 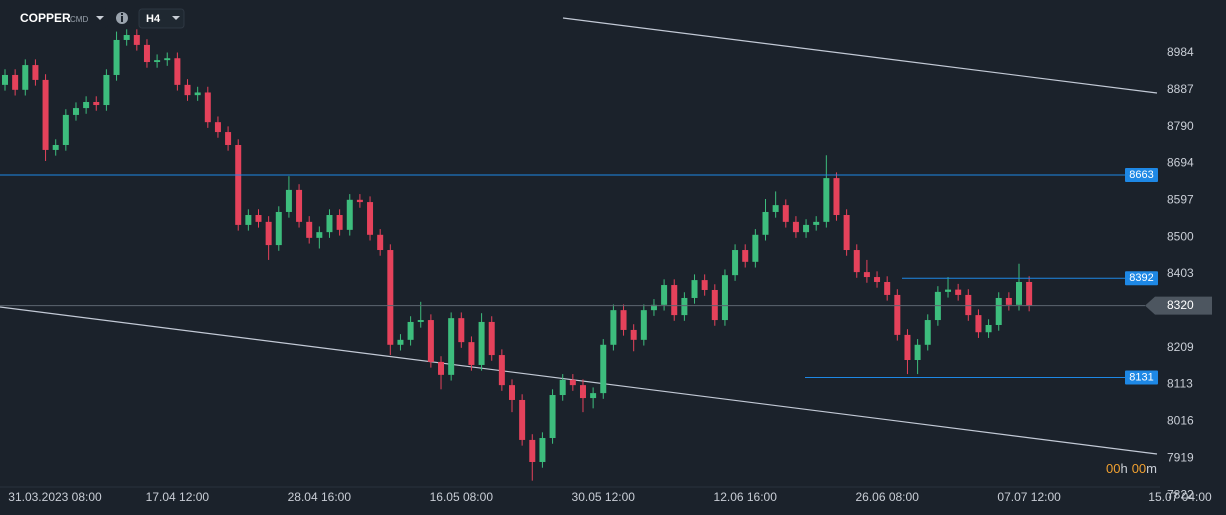 I want to click on level-label: 8392, so click(x=1141, y=278).